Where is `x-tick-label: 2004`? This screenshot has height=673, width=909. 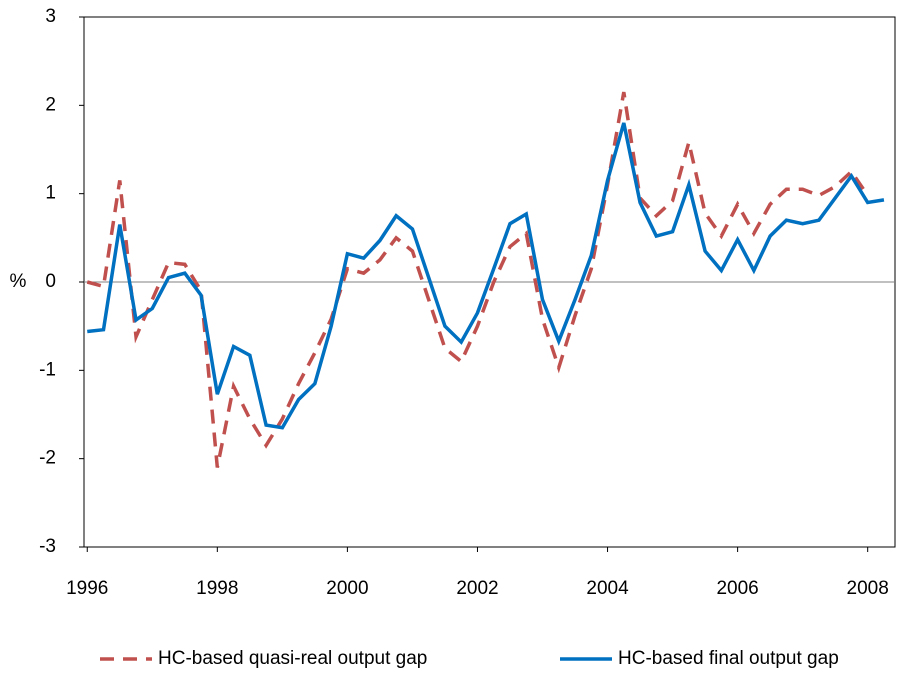
x-tick-label: 2004 is located at coordinates (607, 588).